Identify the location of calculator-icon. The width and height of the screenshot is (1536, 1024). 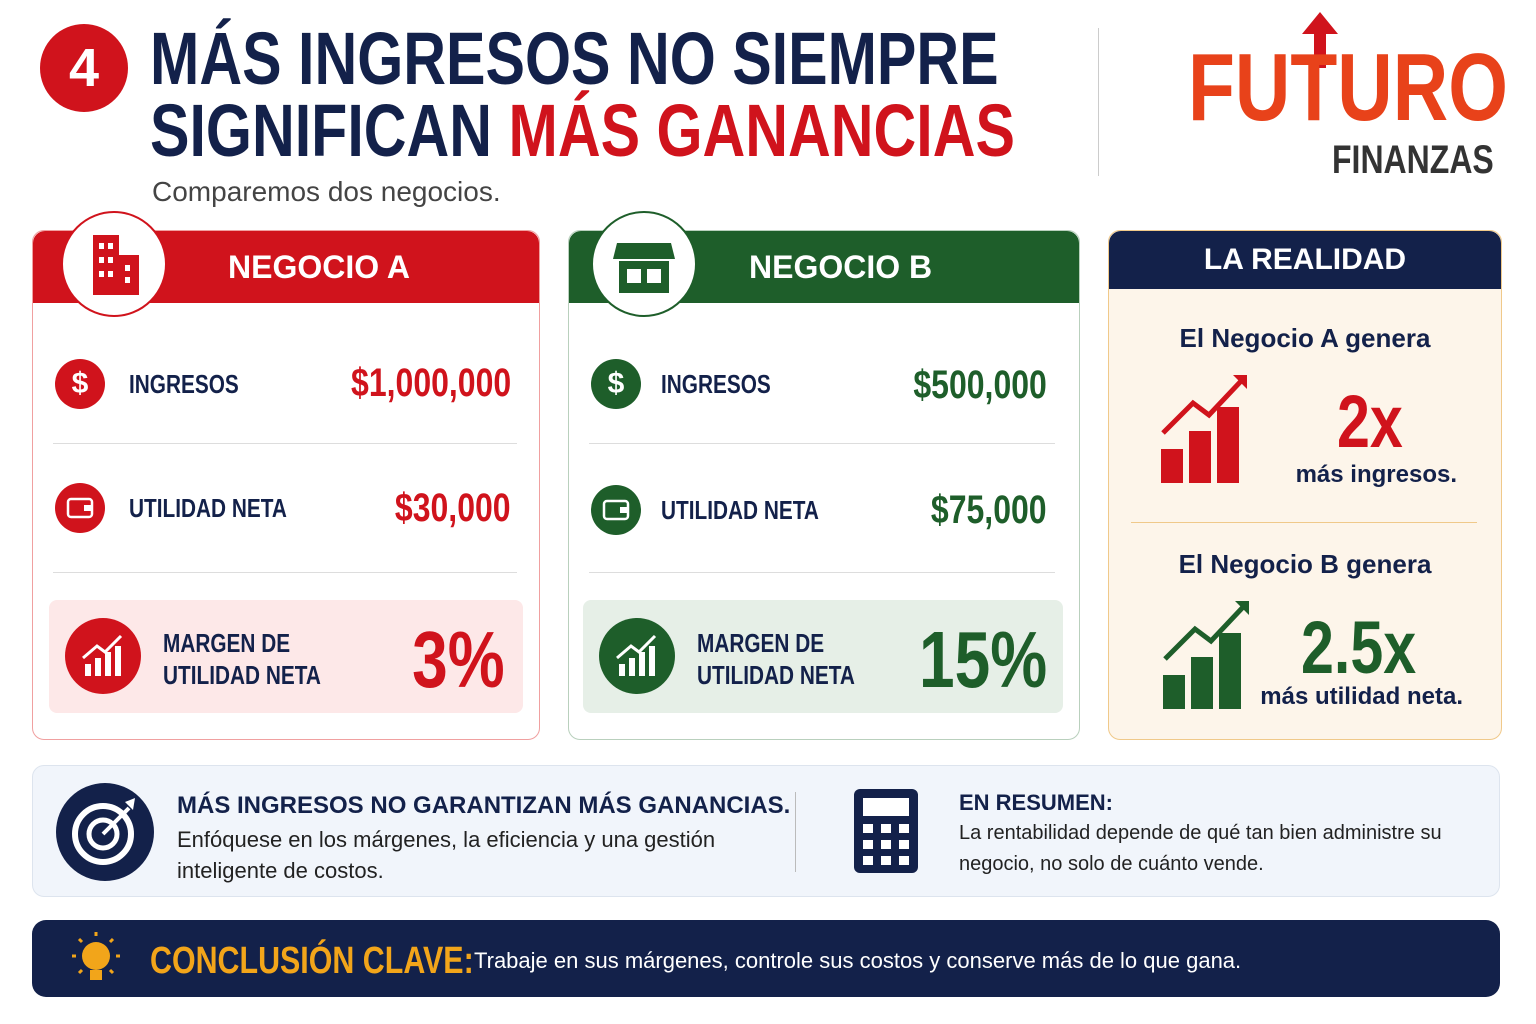
(886, 831).